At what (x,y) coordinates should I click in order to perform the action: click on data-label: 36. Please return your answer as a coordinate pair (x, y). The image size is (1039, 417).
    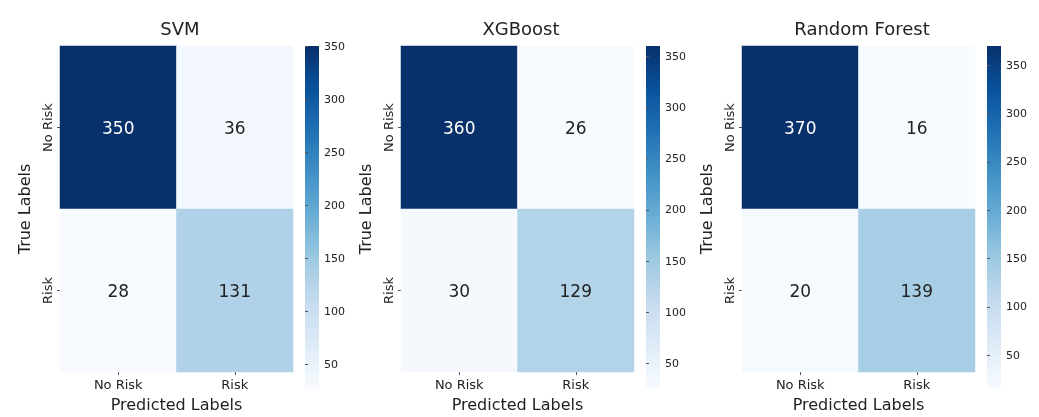
    Looking at the image, I should click on (234, 127).